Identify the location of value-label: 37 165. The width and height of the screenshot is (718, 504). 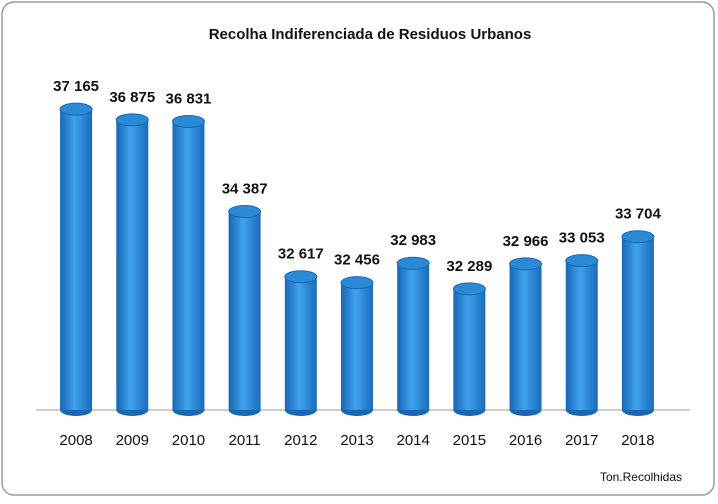
(76, 86).